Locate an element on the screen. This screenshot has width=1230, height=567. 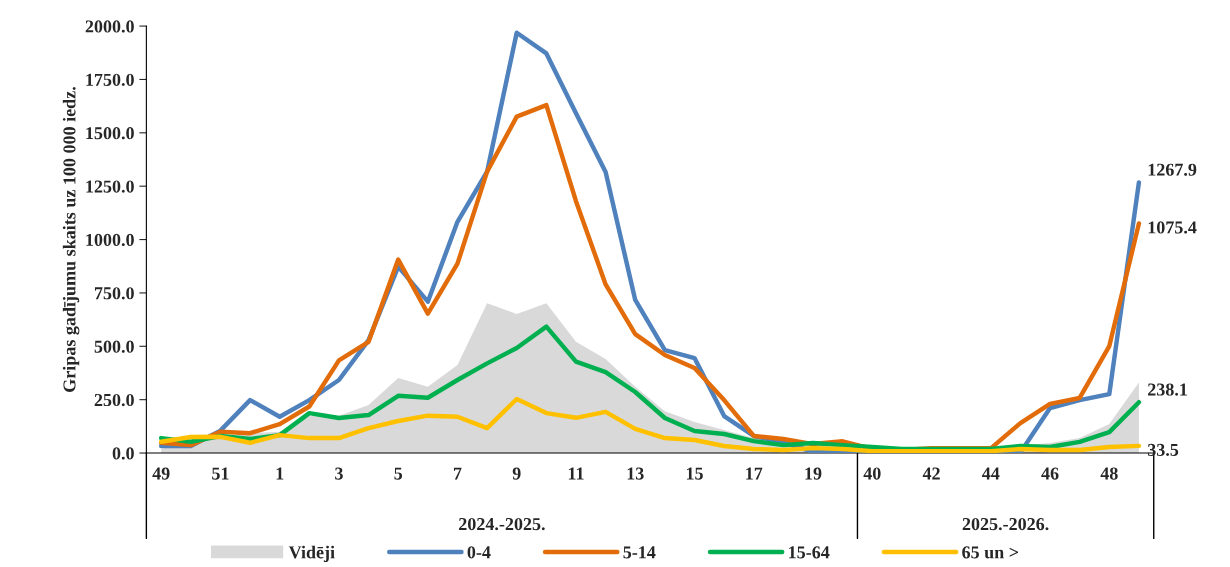
x-tick-label: 15 is located at coordinates (694, 473).